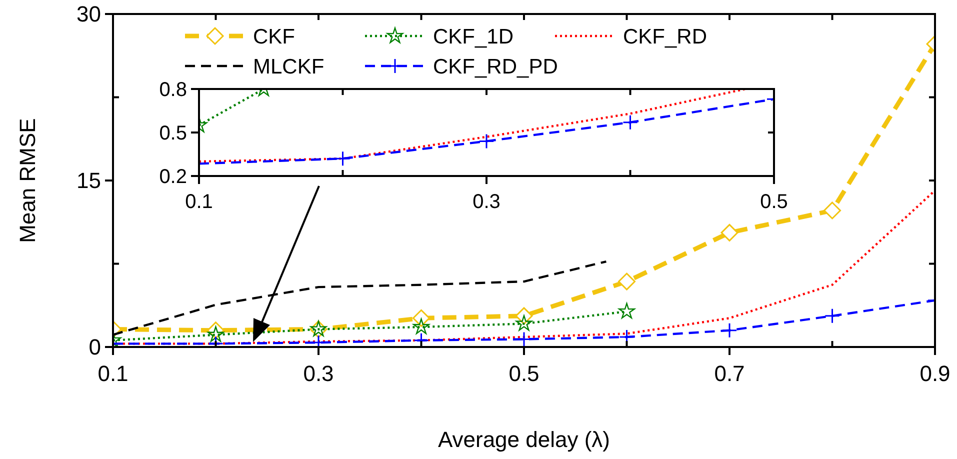  What do you see at coordinates (94, 347) in the screenshot?
I see `y-tick-label: 0` at bounding box center [94, 347].